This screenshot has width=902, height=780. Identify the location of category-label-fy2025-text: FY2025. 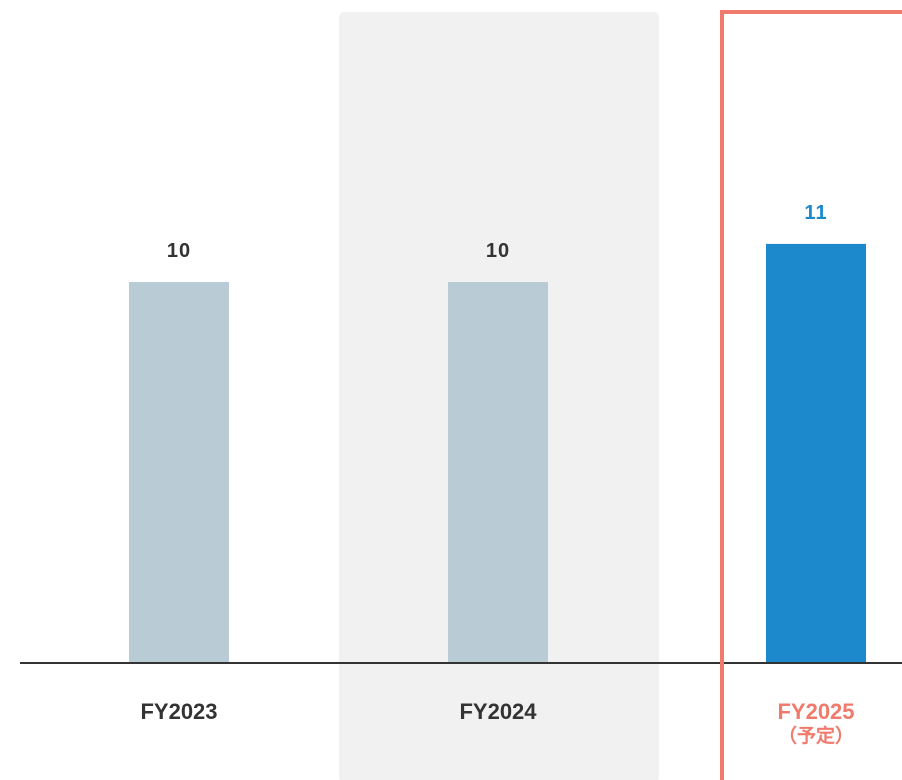
(816, 711).